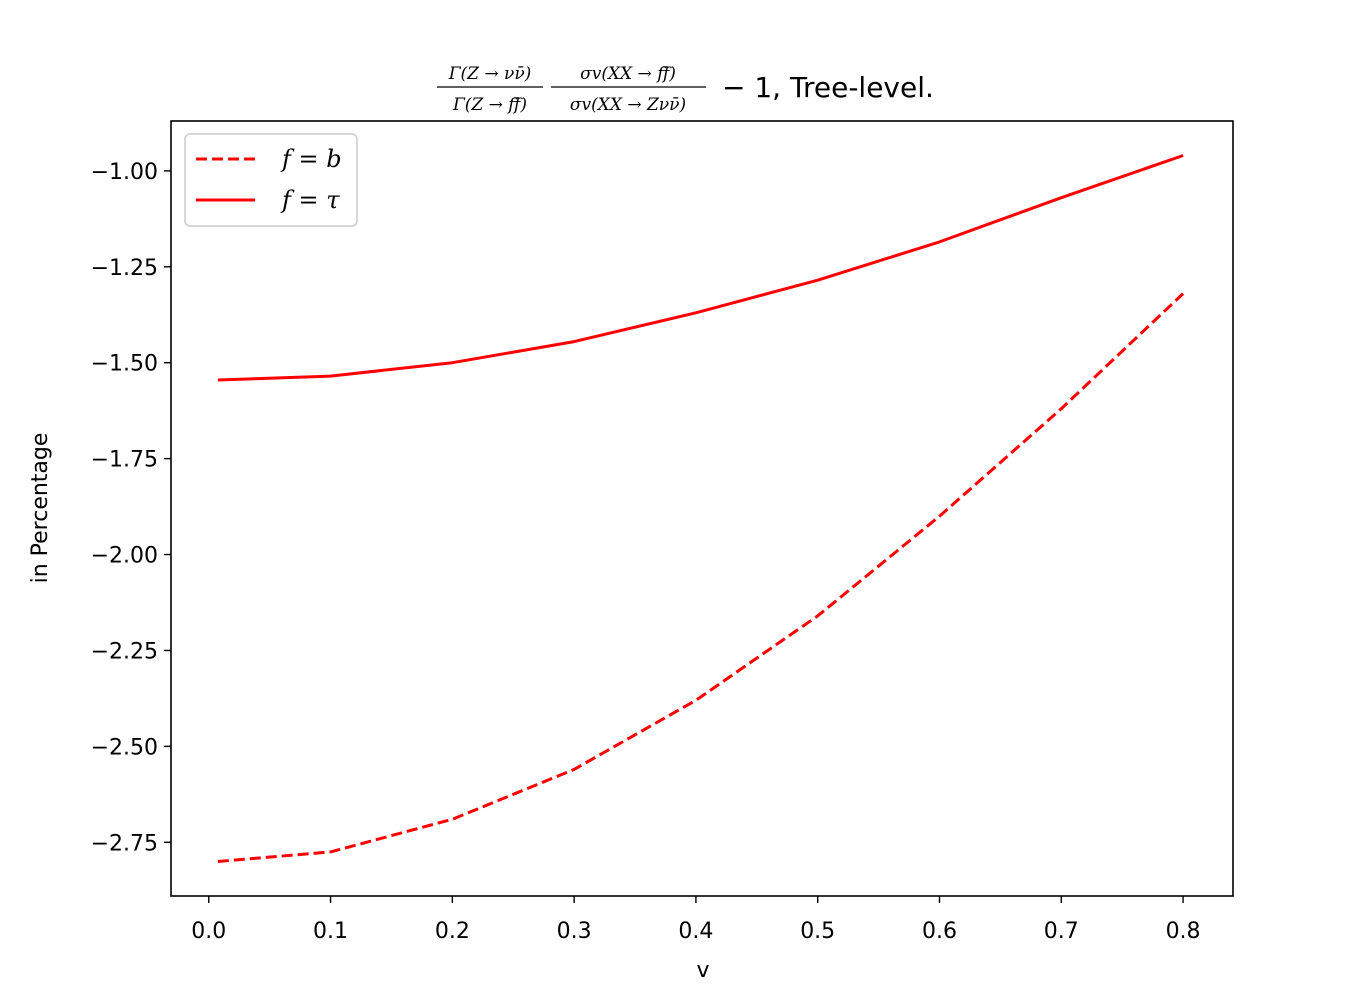 Image resolution: width=1370 pixels, height=1008 pixels. What do you see at coordinates (574, 931) in the screenshot?
I see `x-tick-label: 0.3` at bounding box center [574, 931].